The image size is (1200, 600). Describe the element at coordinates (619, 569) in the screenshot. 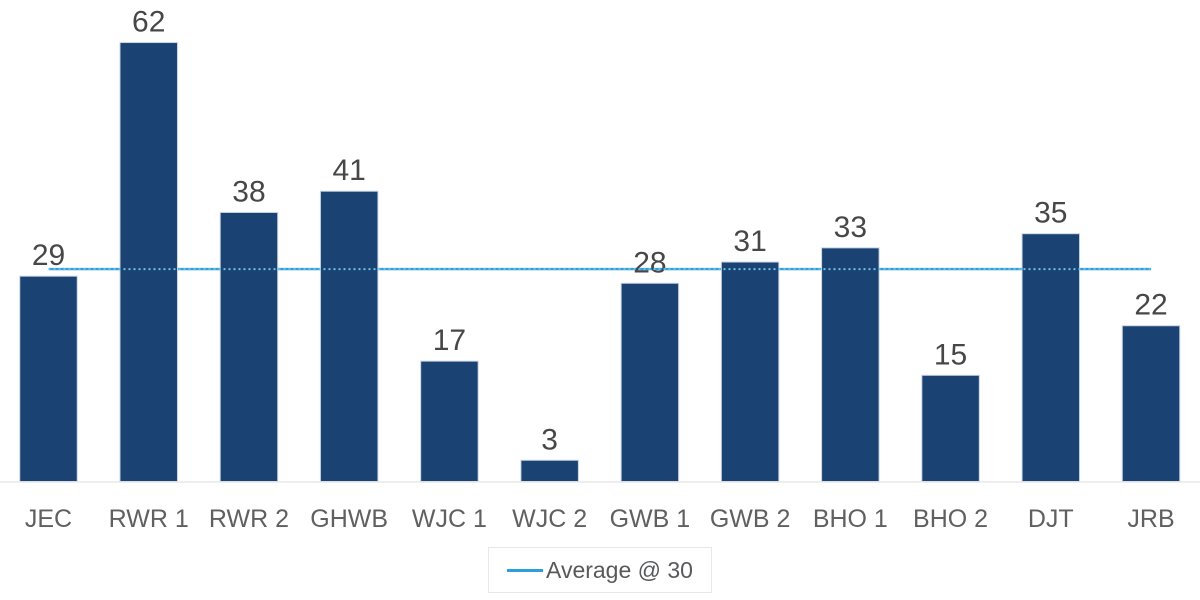

I see `legend-label: Average @ 30` at that location.